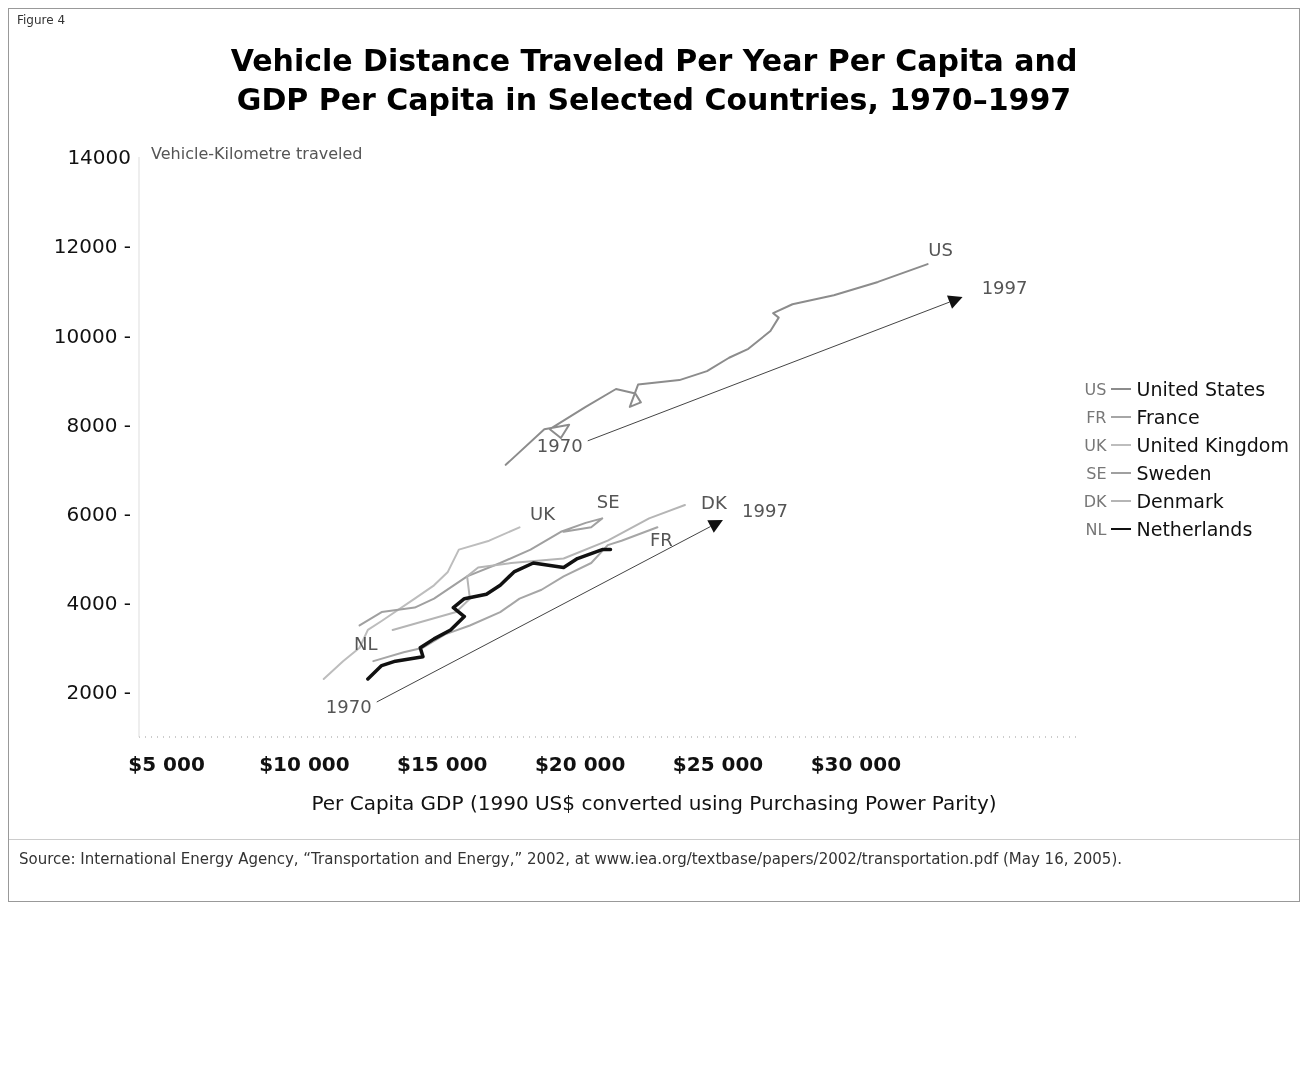  Describe the element at coordinates (92, 246) in the screenshot. I see `y-tick-label: 12000 -` at that location.